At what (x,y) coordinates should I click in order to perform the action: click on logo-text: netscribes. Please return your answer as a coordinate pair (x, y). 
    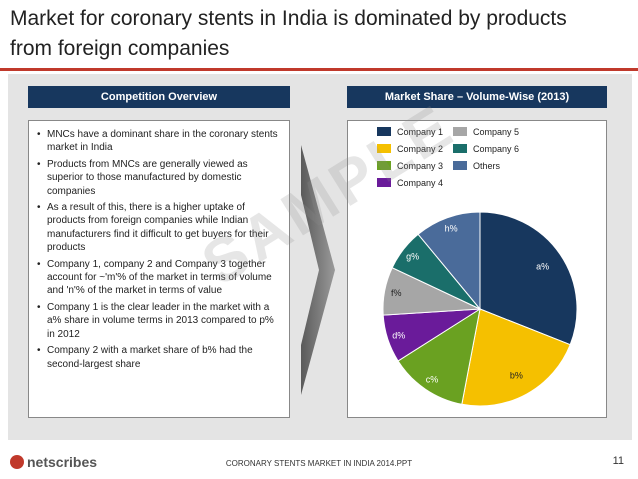
    Looking at the image, I should click on (62, 462).